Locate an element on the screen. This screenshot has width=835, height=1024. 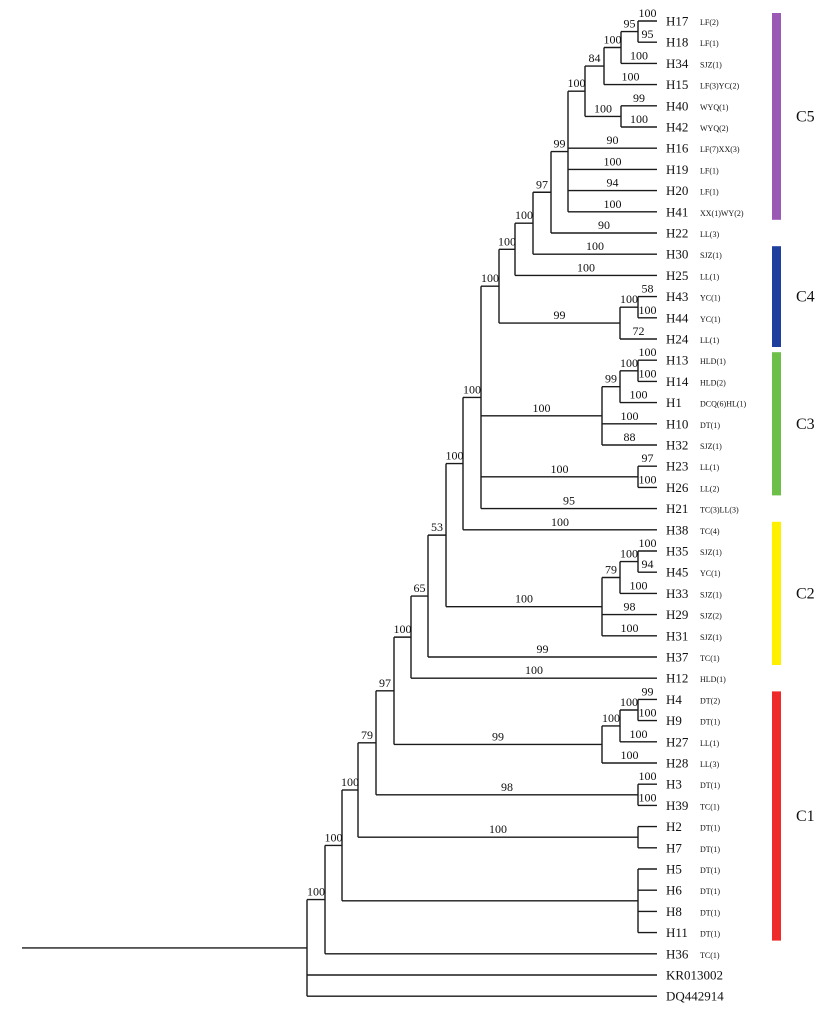
tip-label: H37 TC(1) is located at coordinates (693, 657).